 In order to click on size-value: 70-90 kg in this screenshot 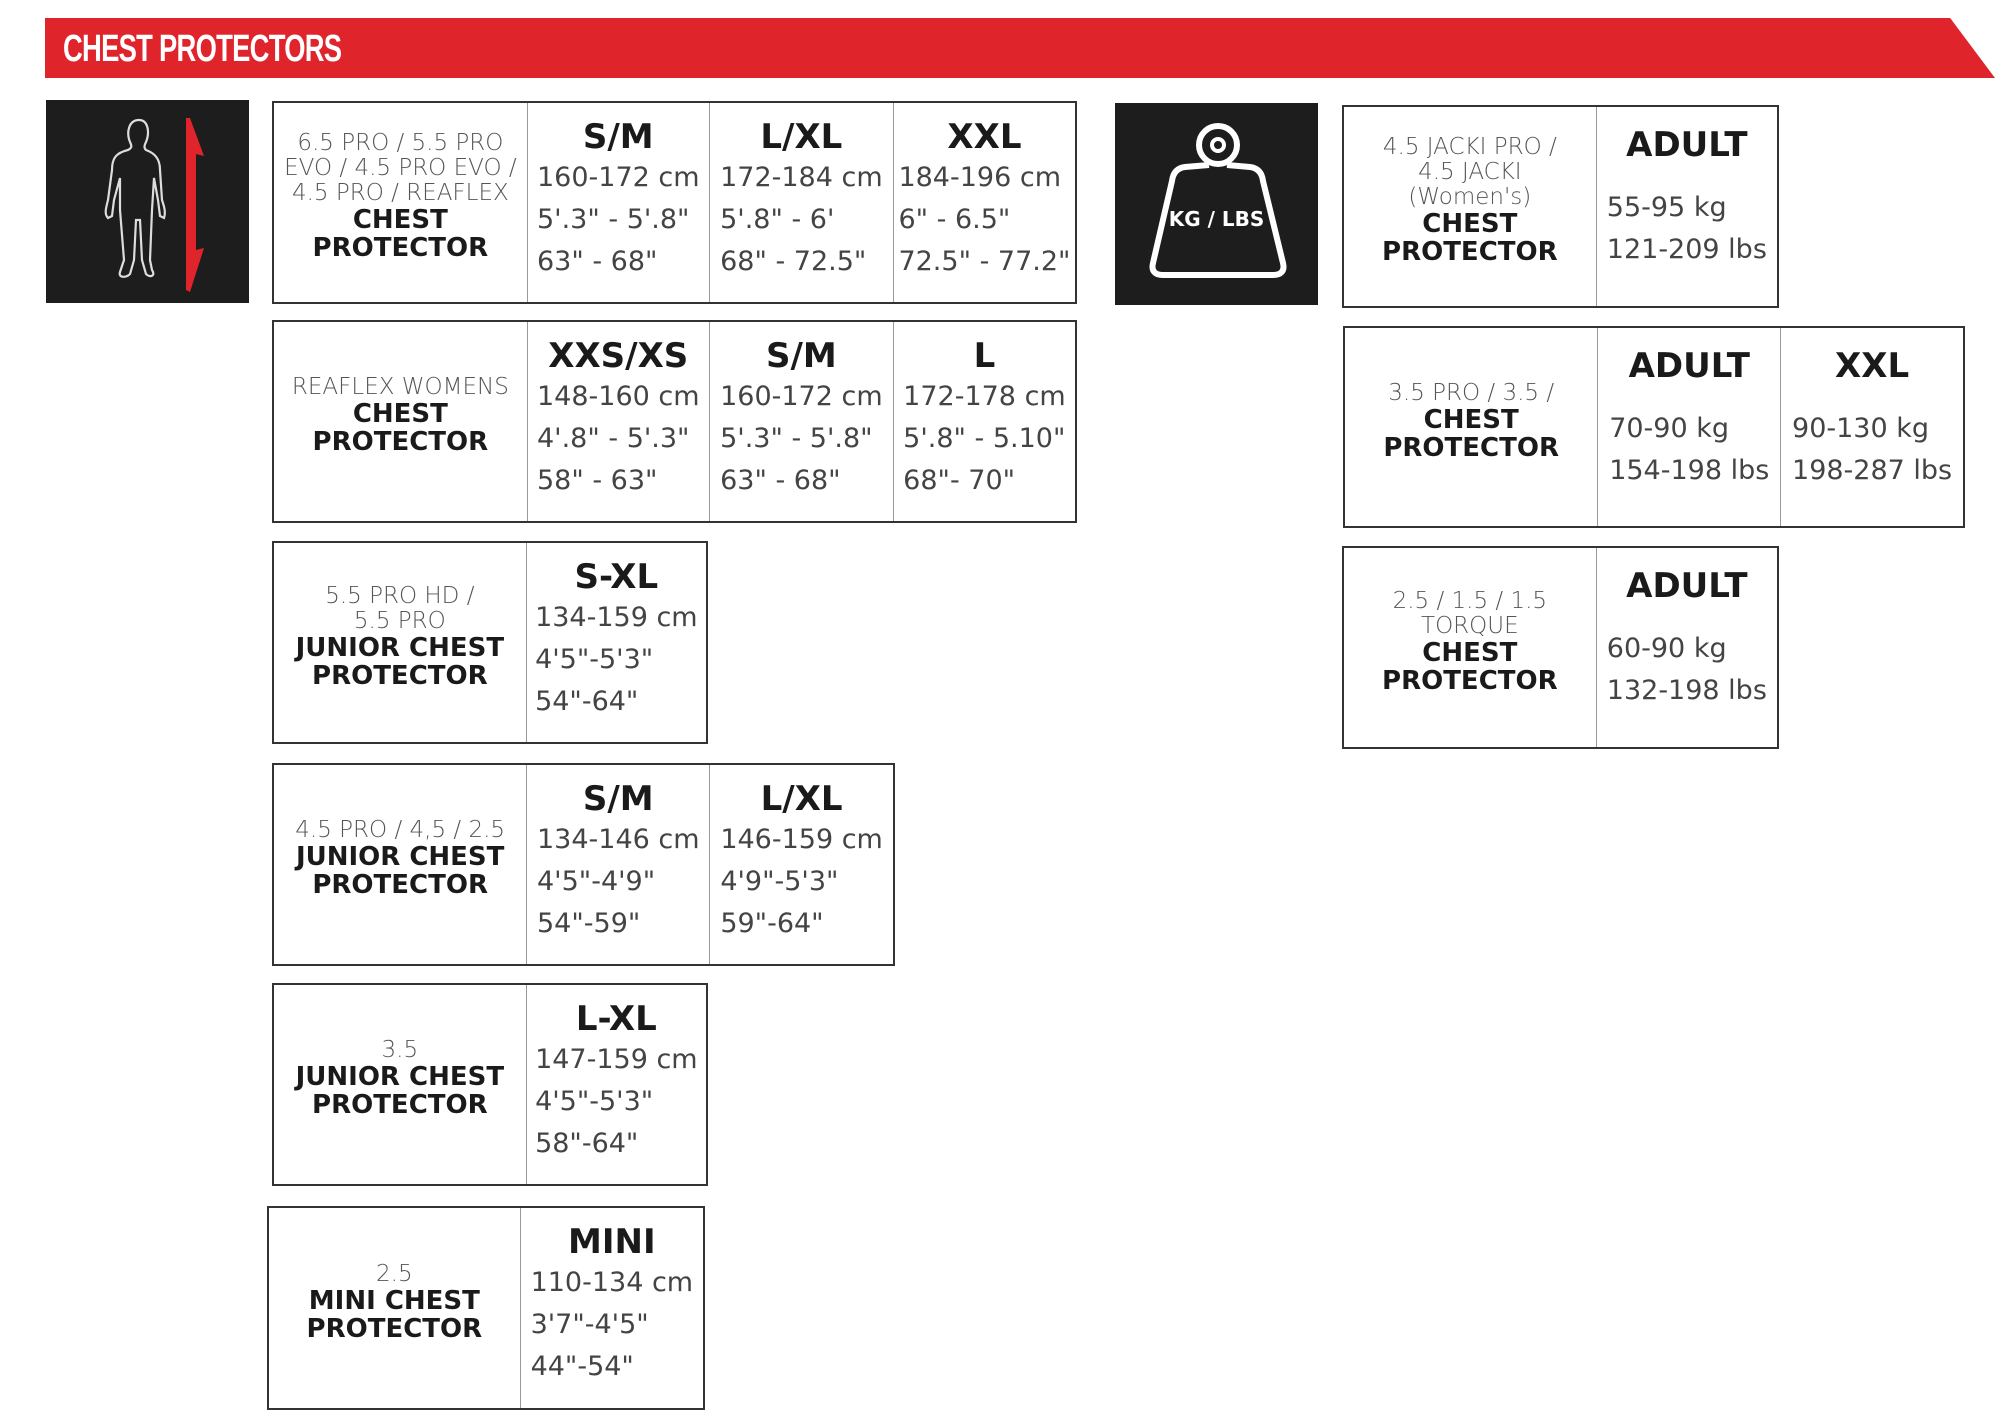, I will do `click(1669, 428)`.